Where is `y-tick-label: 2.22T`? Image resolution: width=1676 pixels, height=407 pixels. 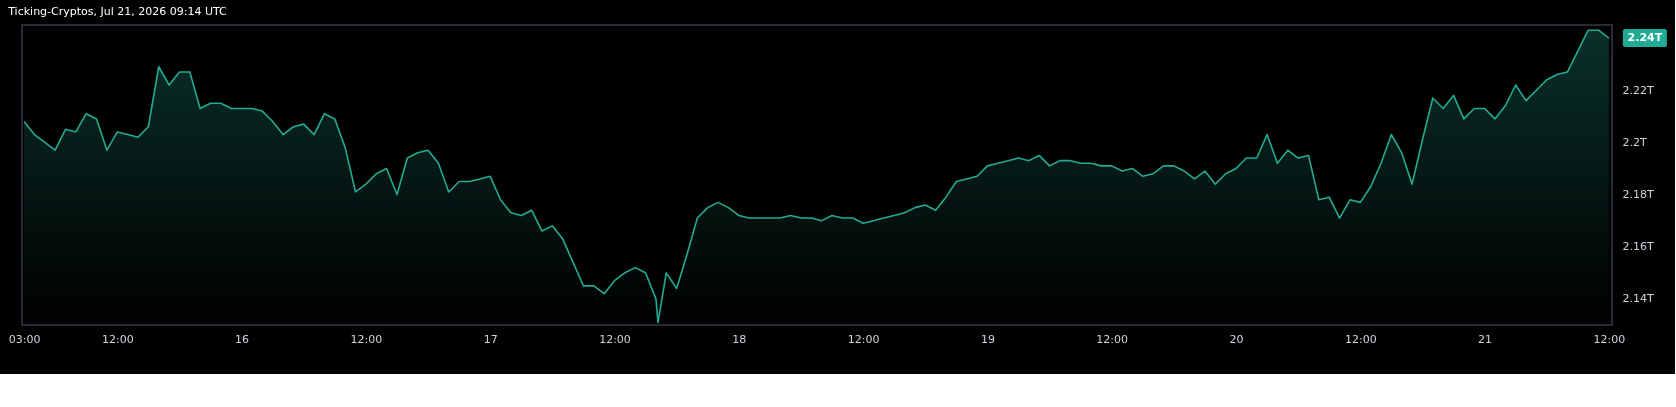 y-tick-label: 2.22T is located at coordinates (1638, 90).